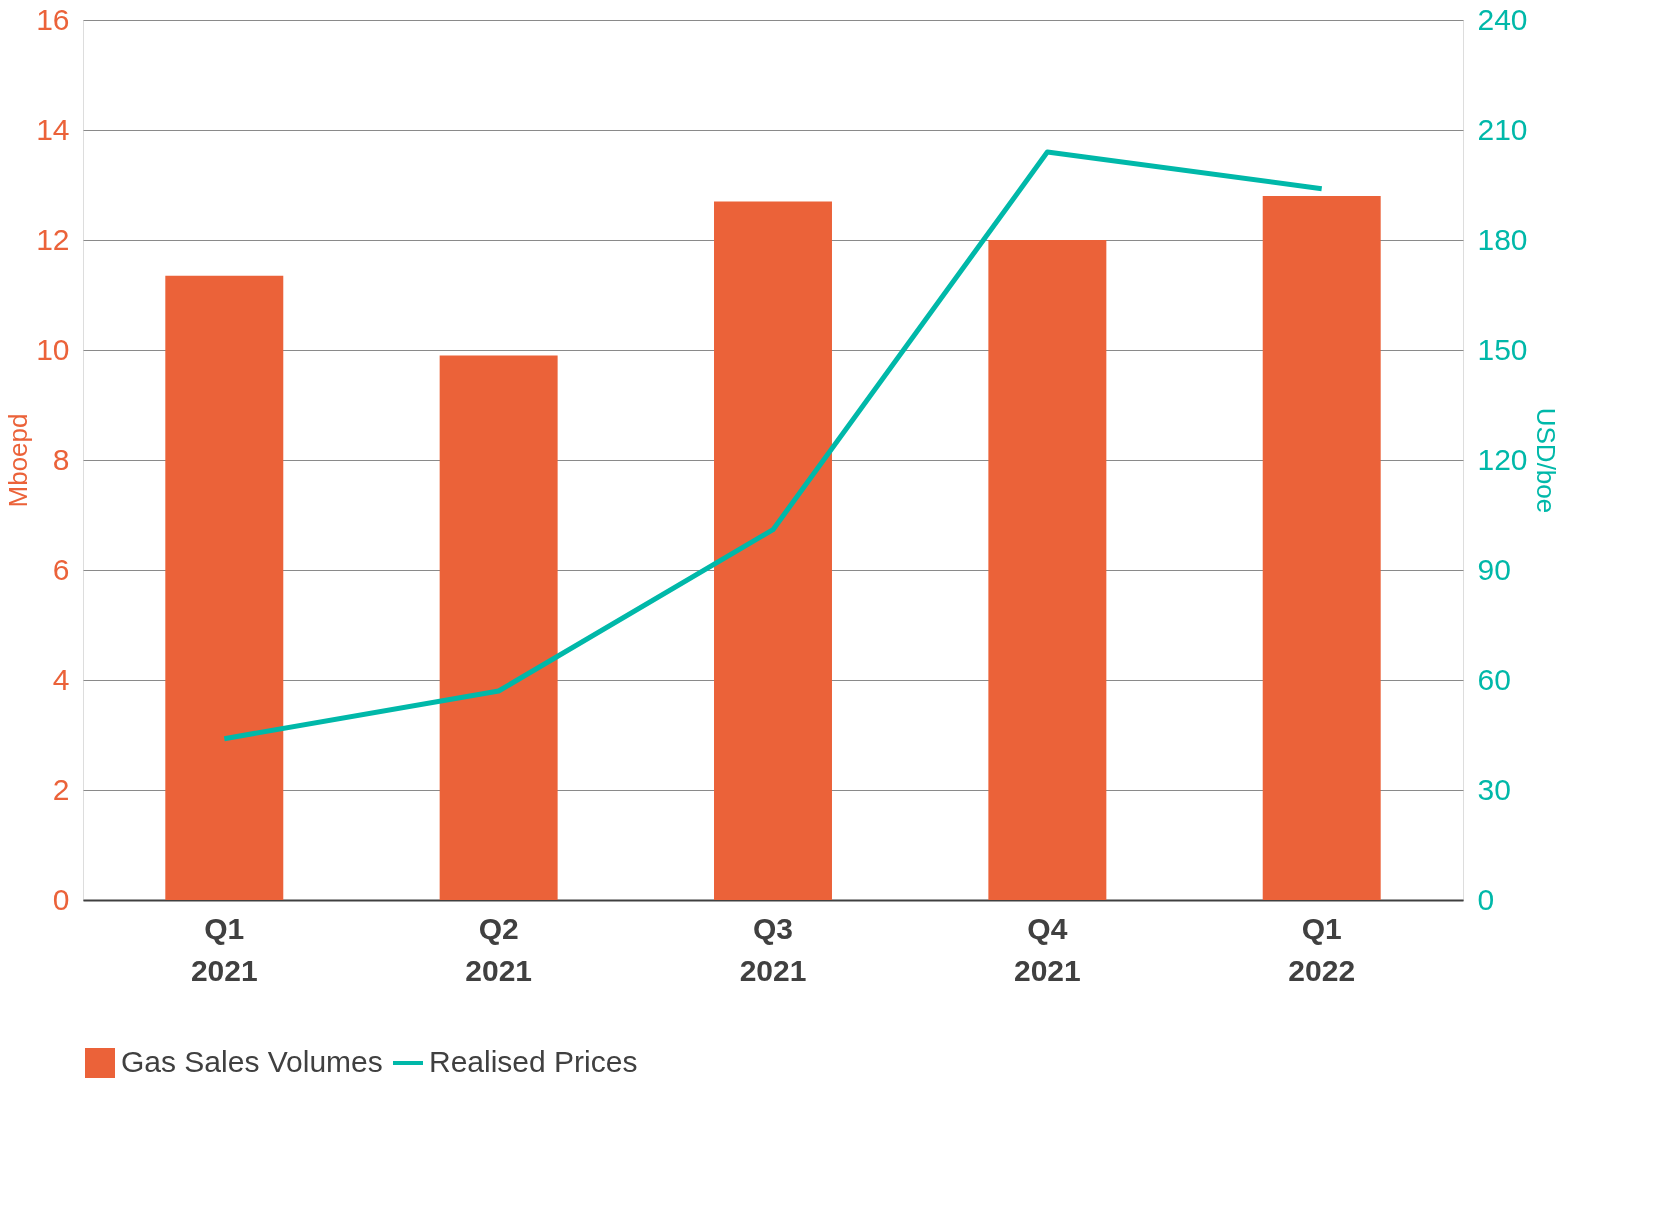 This screenshot has height=1227, width=1662. Describe the element at coordinates (53, 349) in the screenshot. I see `y-tick-label: 10` at that location.